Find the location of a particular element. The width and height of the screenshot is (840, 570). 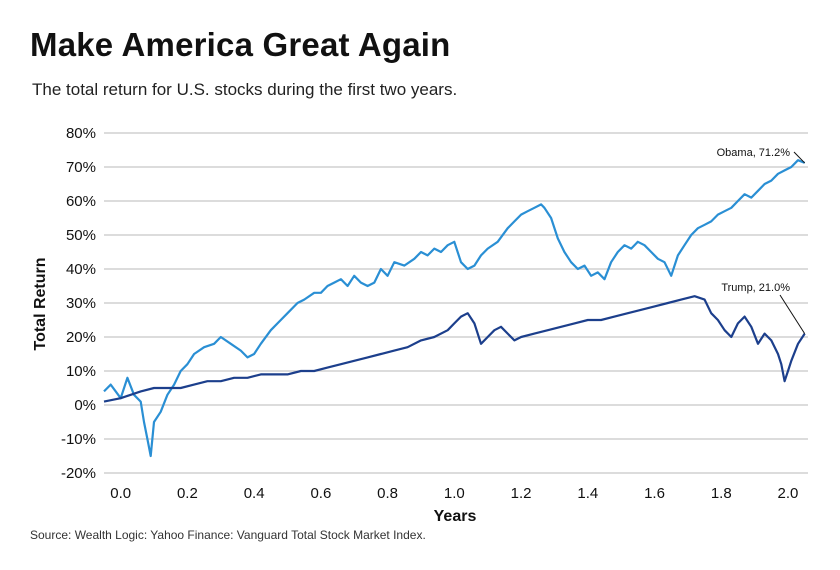

x-tick-label: 1.6 is located at coordinates (654, 493).